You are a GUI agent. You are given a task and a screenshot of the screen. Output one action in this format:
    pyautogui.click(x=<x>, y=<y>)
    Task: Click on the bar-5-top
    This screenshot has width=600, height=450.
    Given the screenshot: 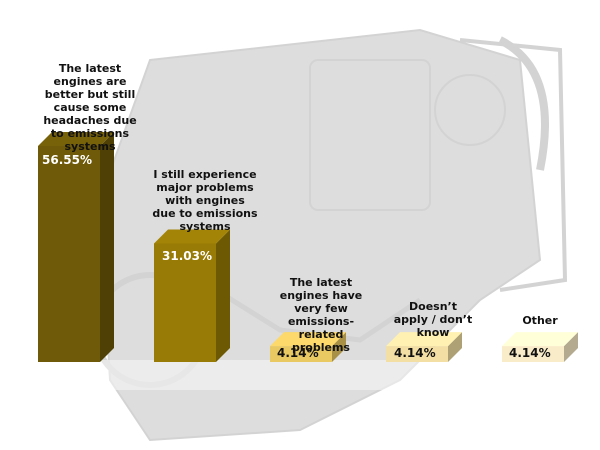 What is the action you would take?
    pyautogui.click(x=540, y=339)
    